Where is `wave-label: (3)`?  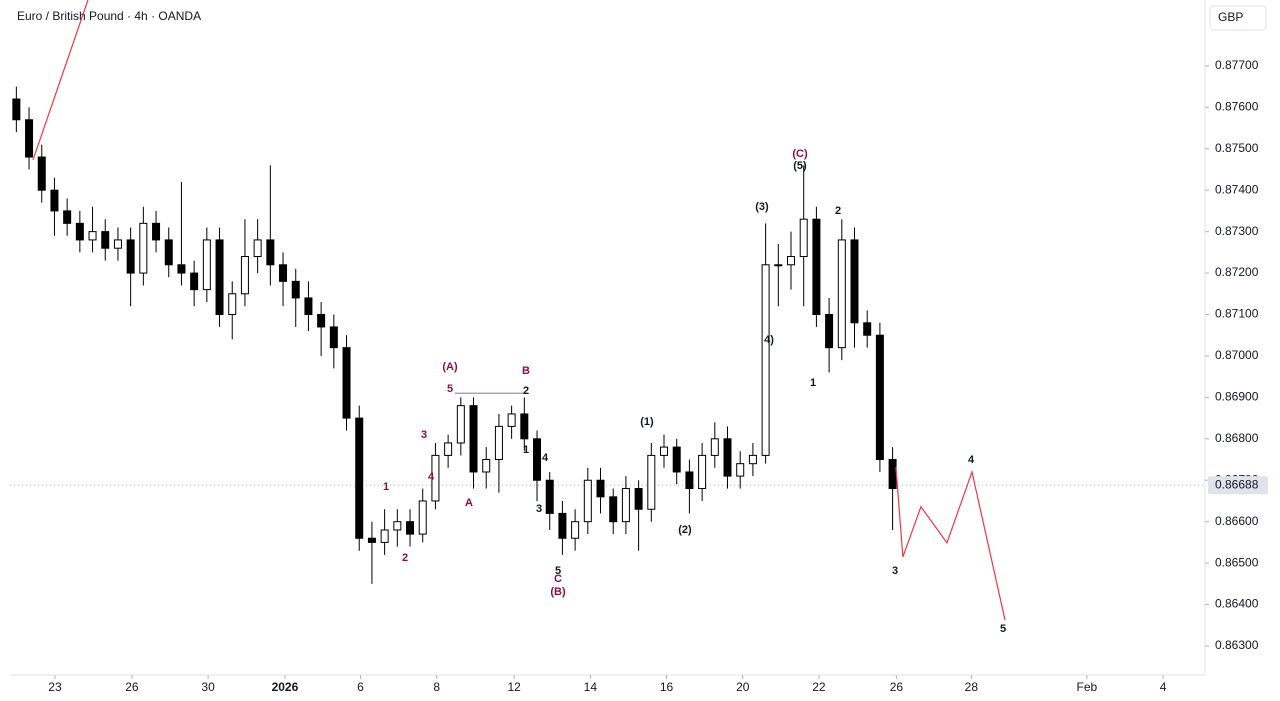
wave-label: (3) is located at coordinates (762, 207).